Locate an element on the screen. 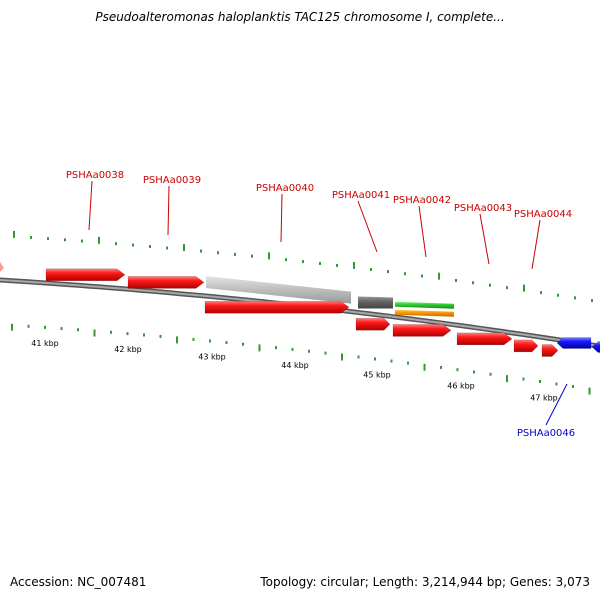 The image size is (600, 600). gene-label: PSHAa0042 is located at coordinates (422, 200).